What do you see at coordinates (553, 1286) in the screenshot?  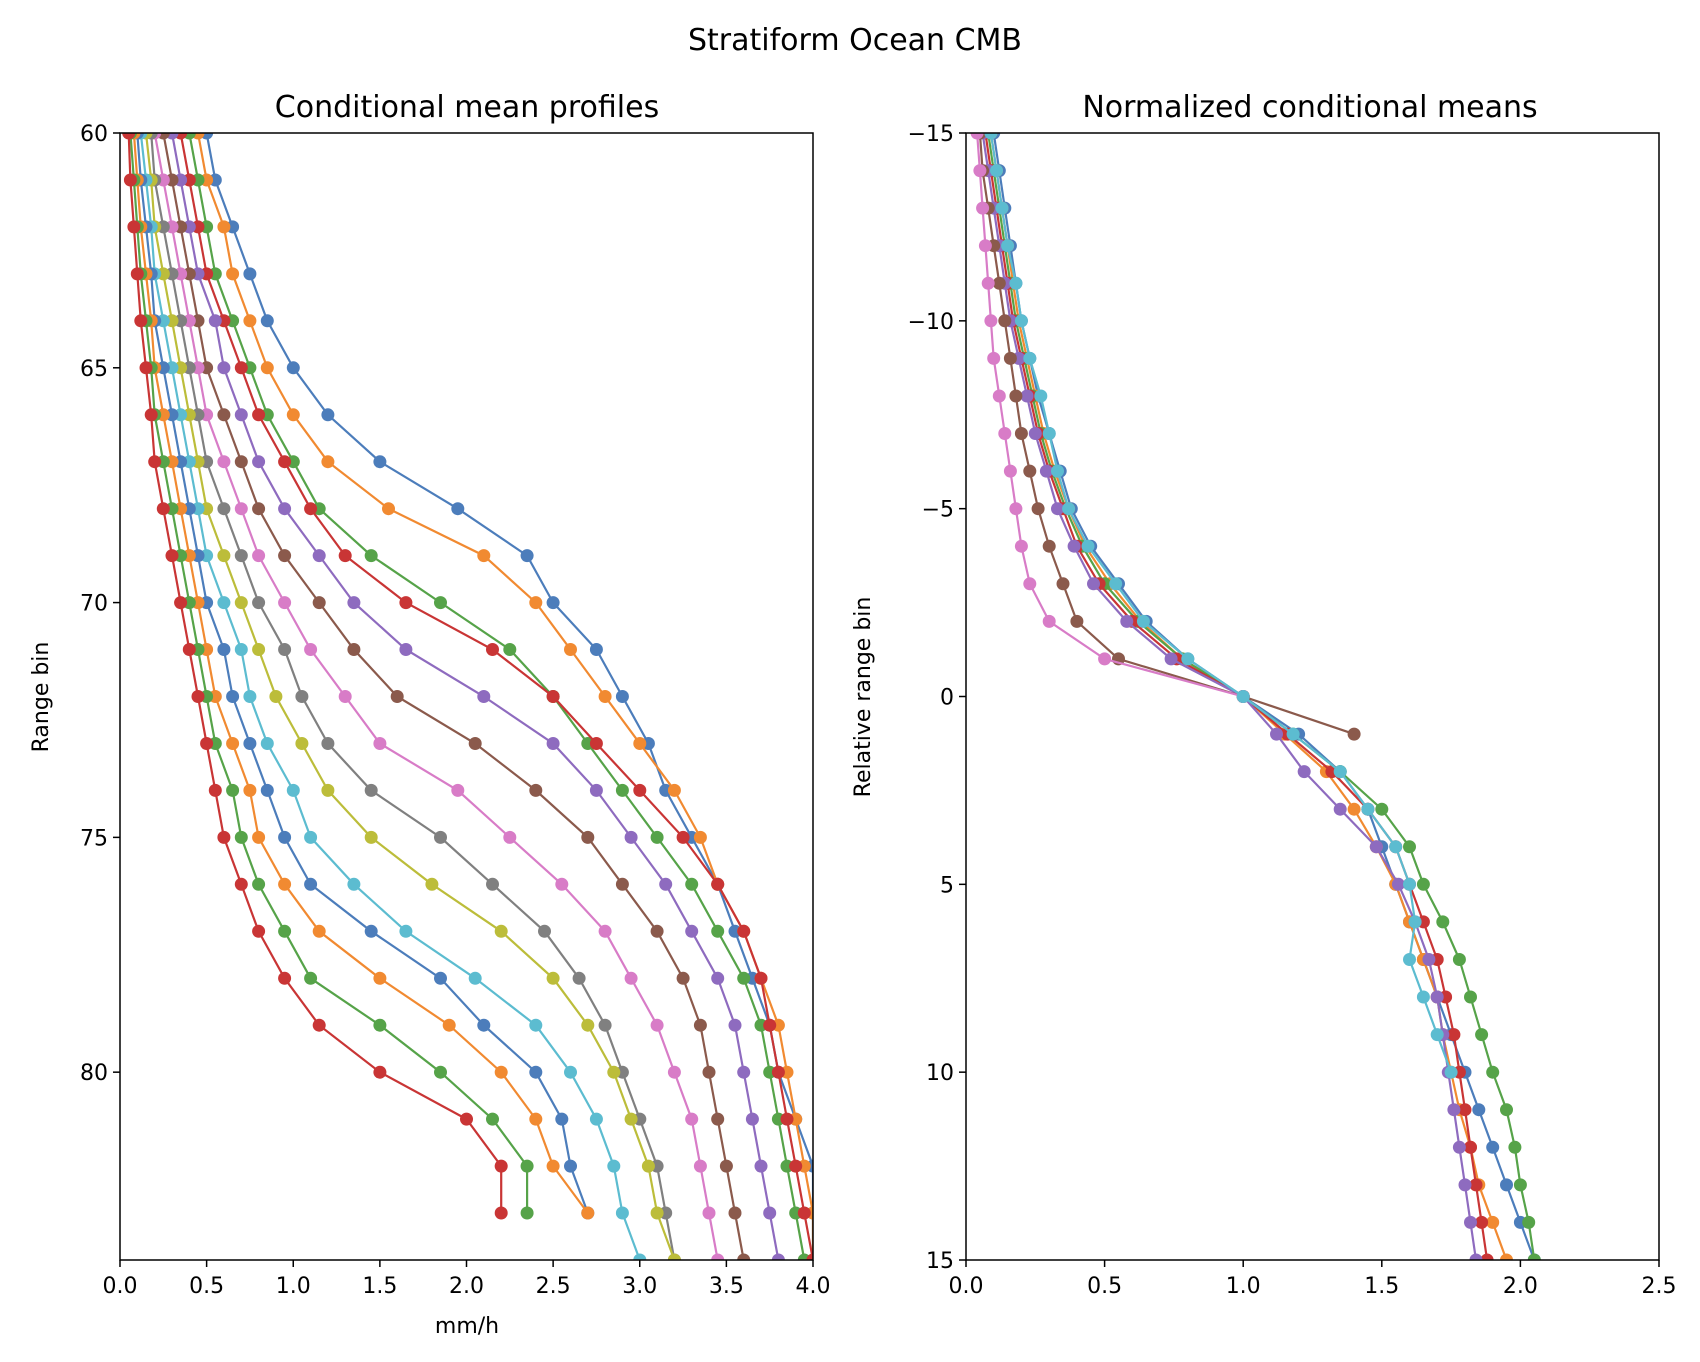 I see `x-tick-label: 2.5` at bounding box center [553, 1286].